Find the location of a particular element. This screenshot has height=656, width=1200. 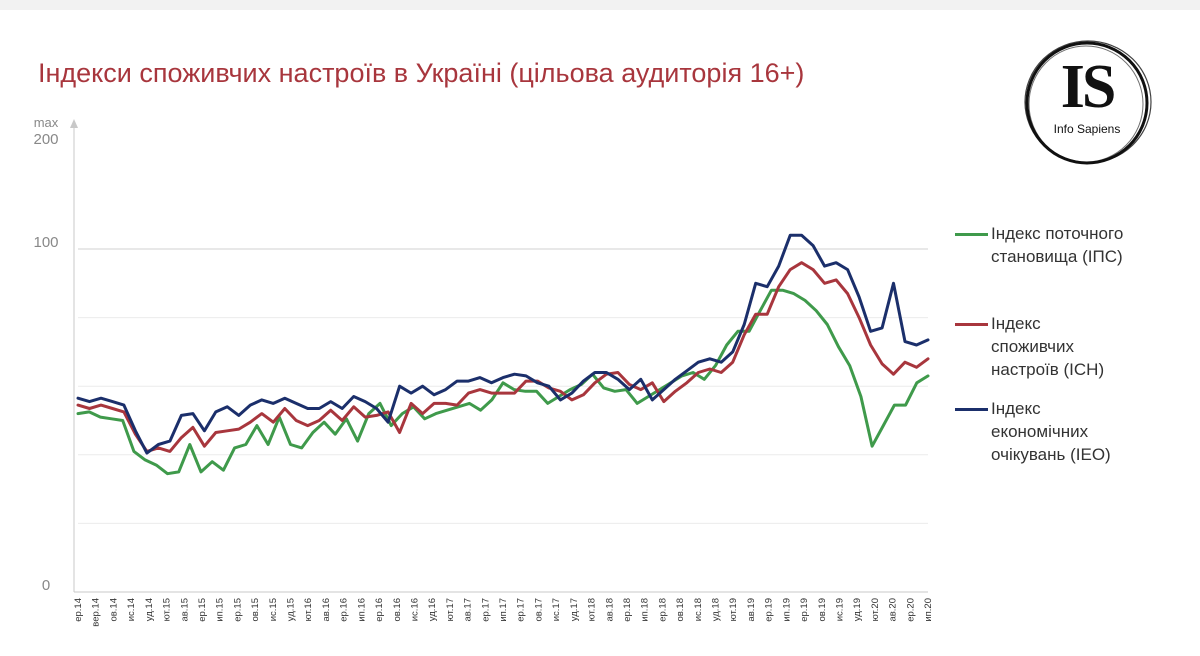

x-tick-label: ав.18 is located at coordinates (609, 610).